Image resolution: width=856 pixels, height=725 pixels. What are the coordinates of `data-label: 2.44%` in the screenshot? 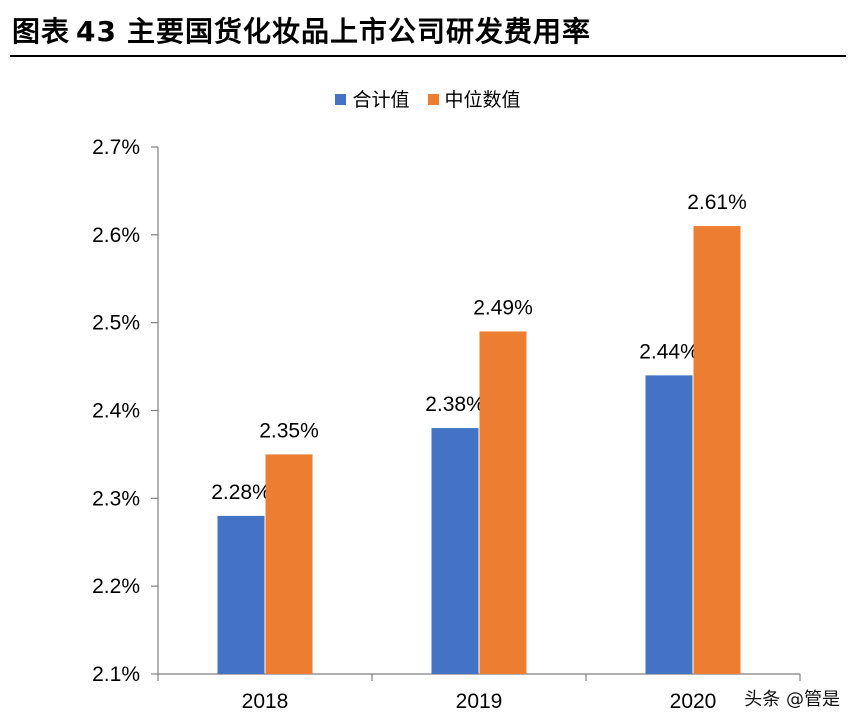 It's located at (669, 351).